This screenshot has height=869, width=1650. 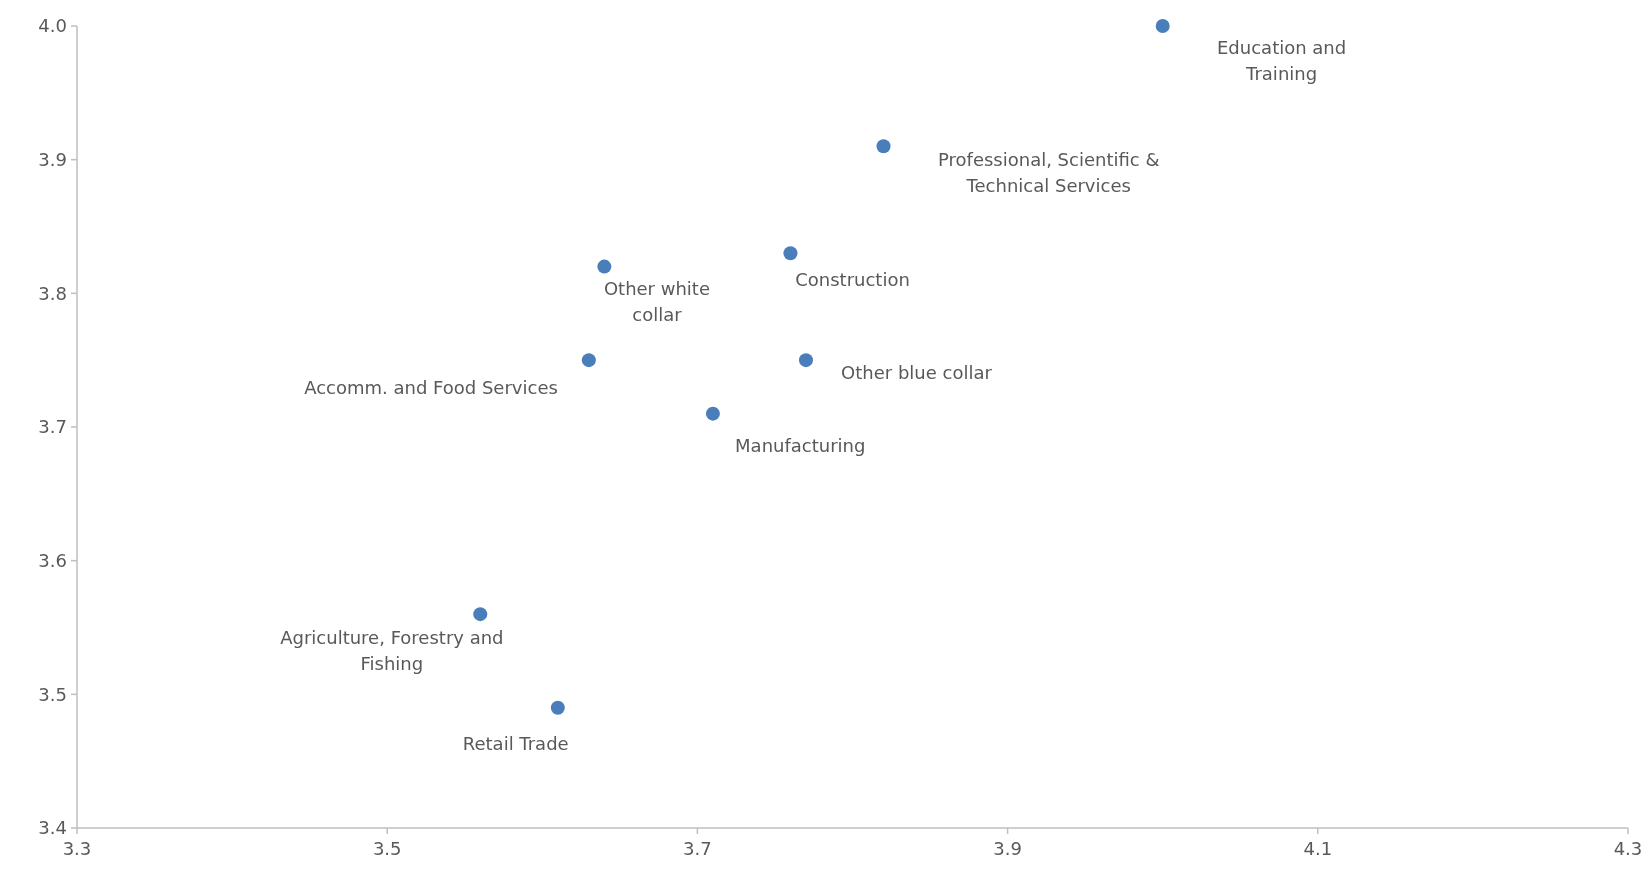 I want to click on annotation: Agriculture, Forestry and Fishing, so click(x=392, y=650).